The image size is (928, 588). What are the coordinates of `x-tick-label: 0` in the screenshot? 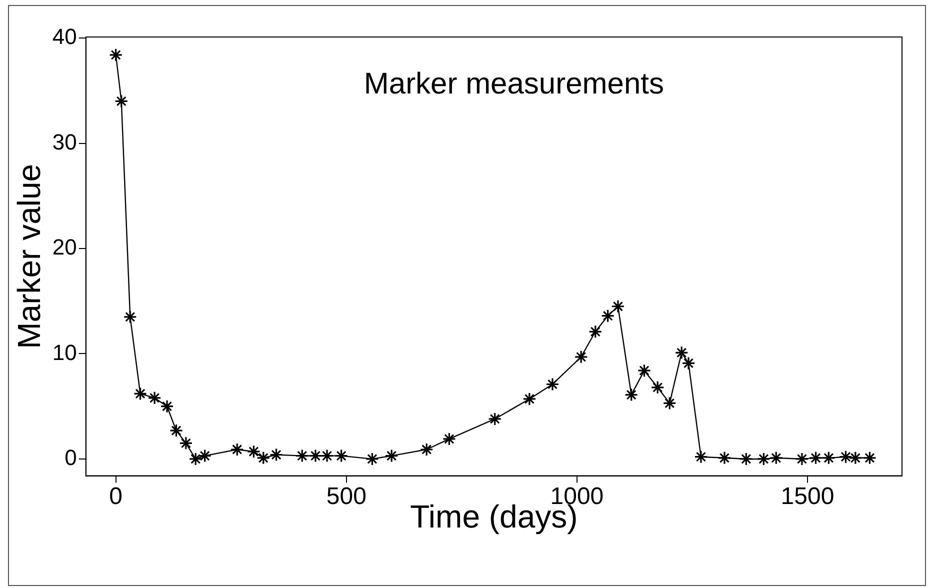 It's located at (116, 496).